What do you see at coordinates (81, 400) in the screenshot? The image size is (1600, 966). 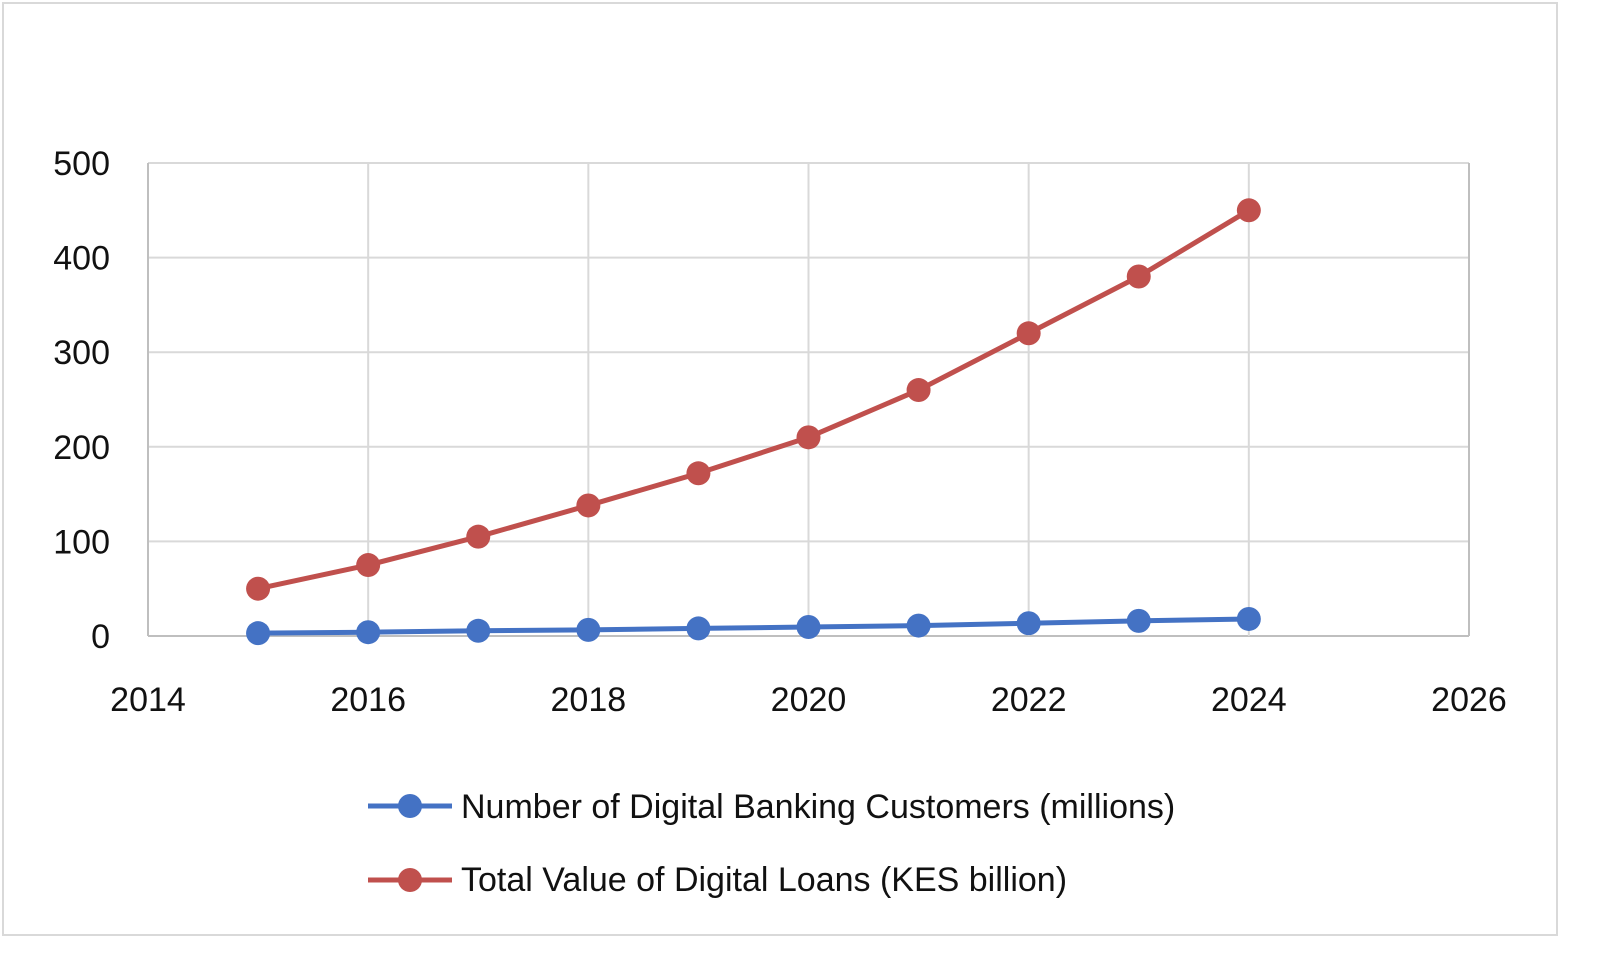 I see `y-axis-ticks: 0 100 200 300 400 500` at bounding box center [81, 400].